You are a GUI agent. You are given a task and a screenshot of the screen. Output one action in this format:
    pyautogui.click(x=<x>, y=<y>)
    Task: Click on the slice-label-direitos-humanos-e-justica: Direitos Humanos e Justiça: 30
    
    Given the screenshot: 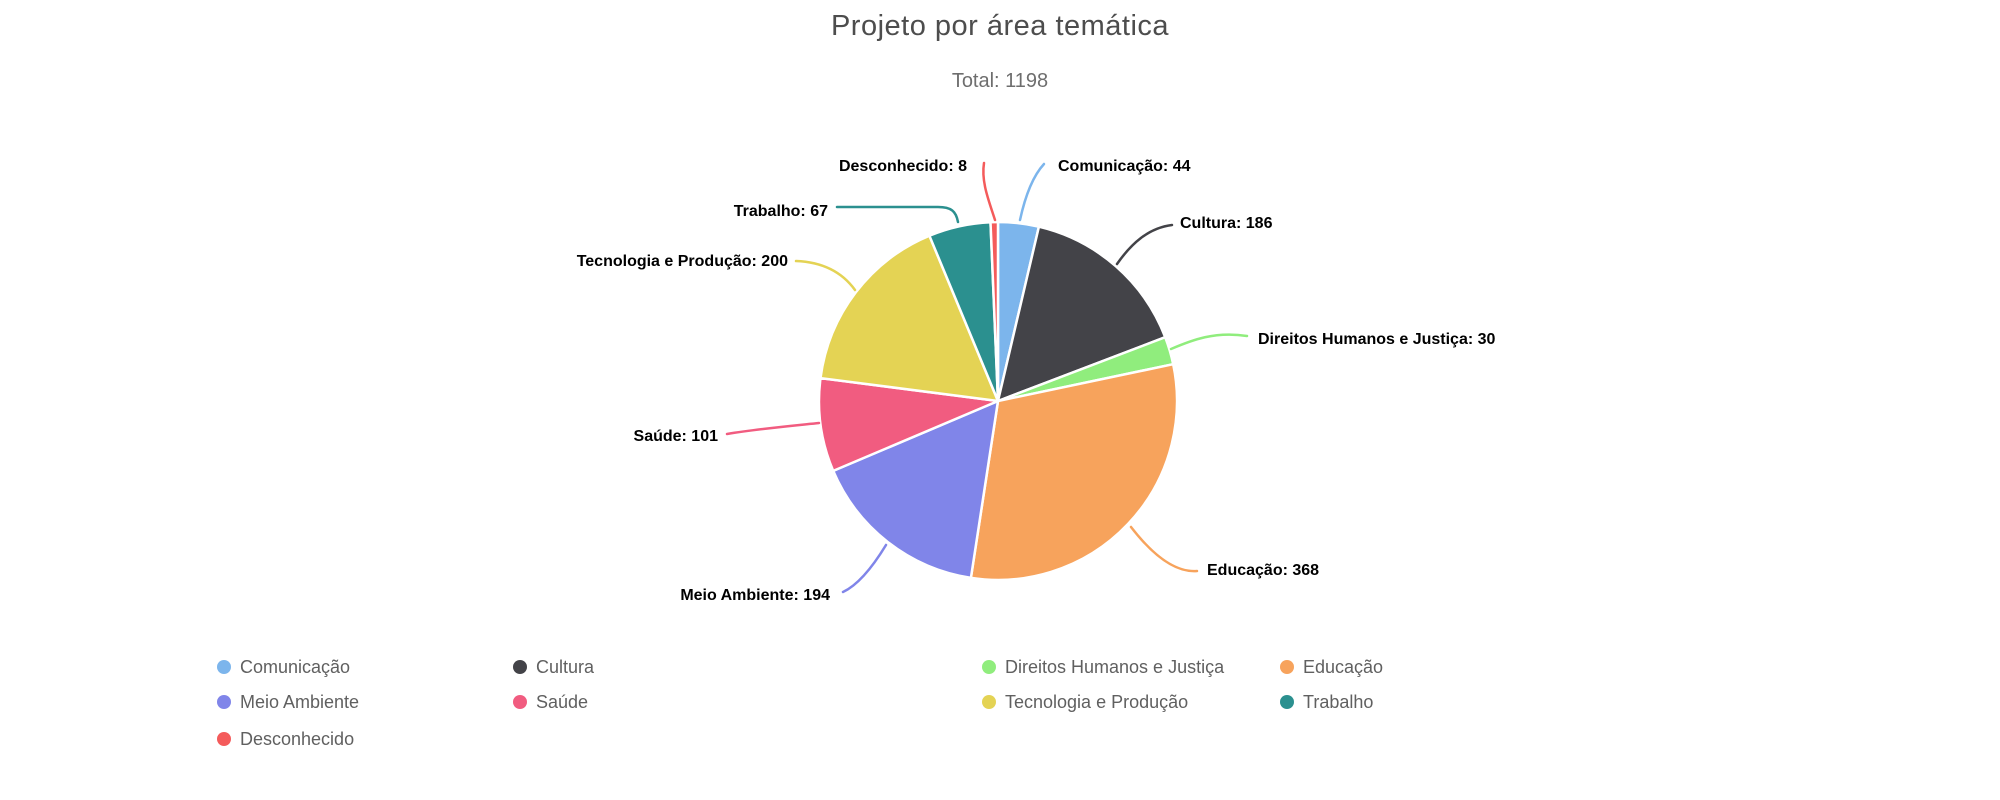 What is the action you would take?
    pyautogui.click(x=1377, y=339)
    